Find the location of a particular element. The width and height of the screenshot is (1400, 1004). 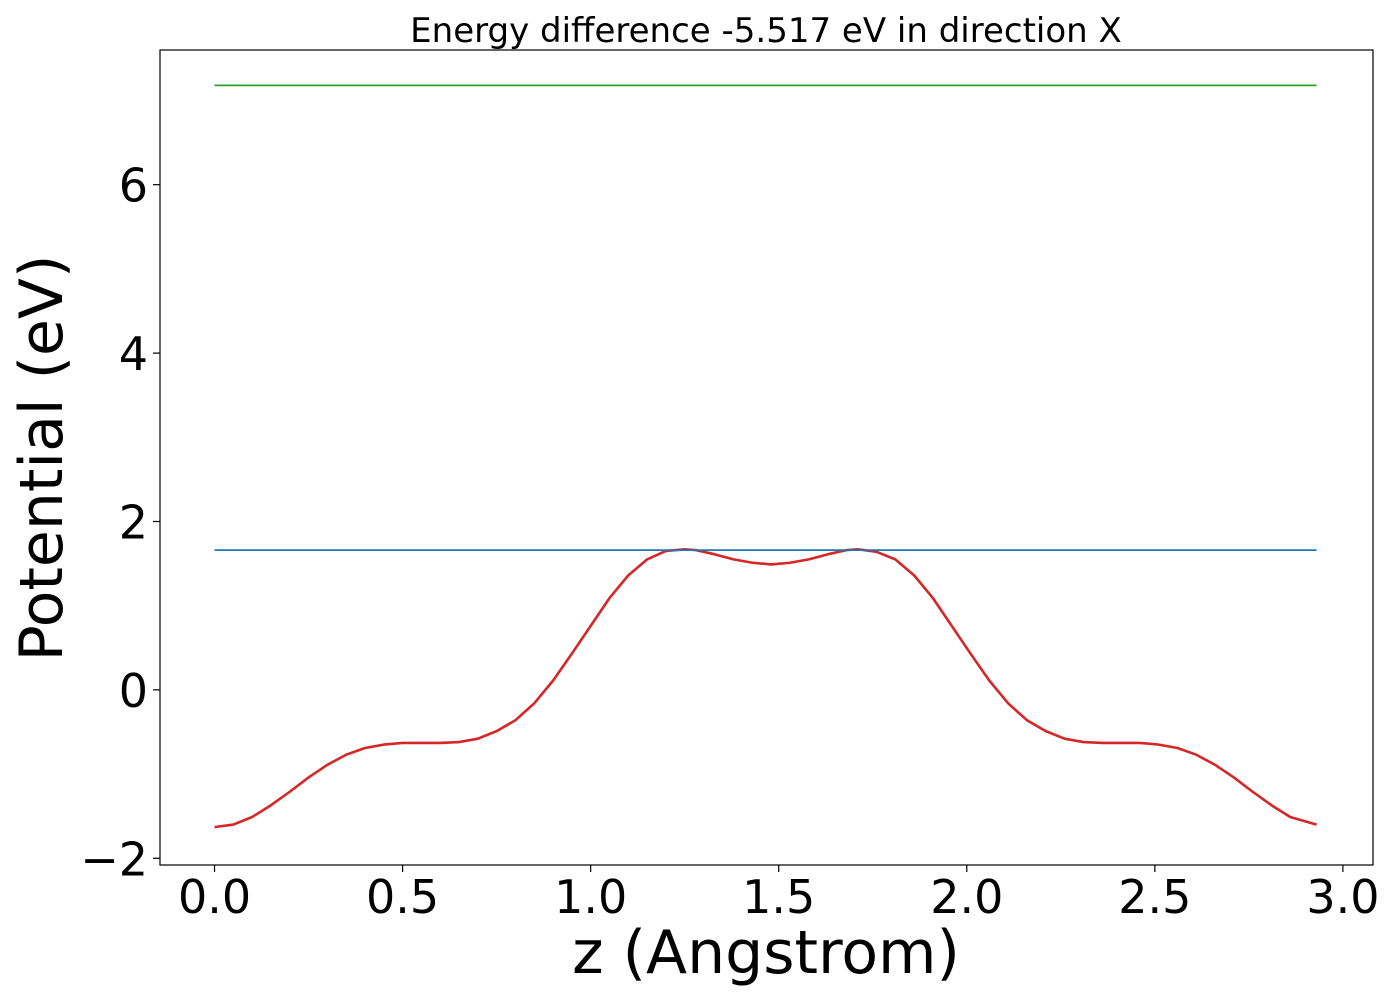

x-tick-label: 0.5 is located at coordinates (402, 897).